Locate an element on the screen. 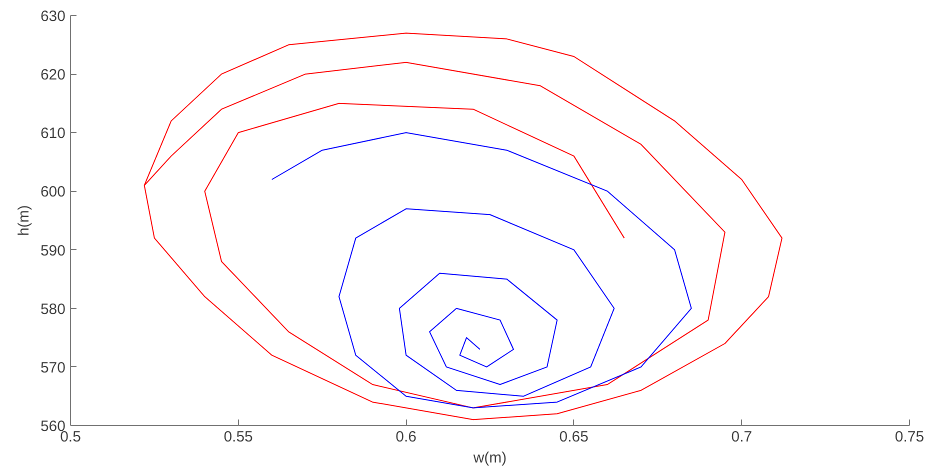 The height and width of the screenshot is (475, 939). x-axis-title: w(m) is located at coordinates (489, 458).